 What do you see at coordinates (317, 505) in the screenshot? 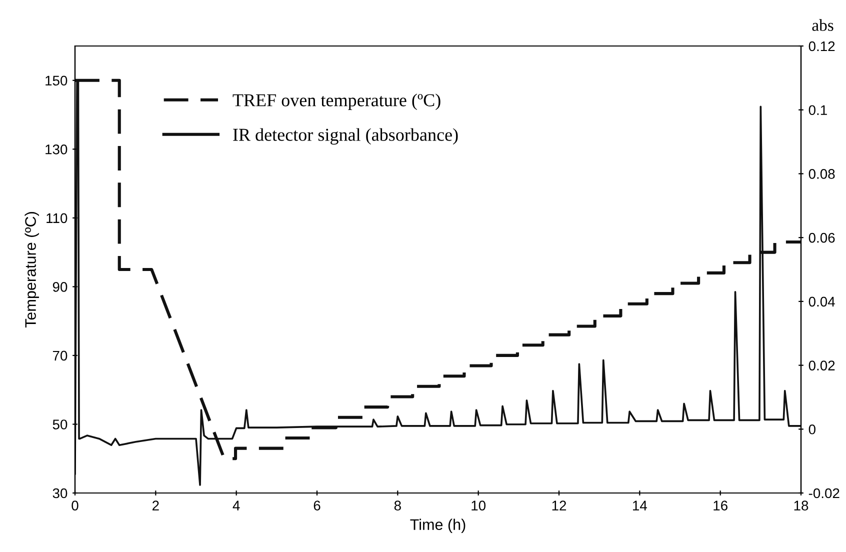
I see `x-tick-label: 6` at bounding box center [317, 505].